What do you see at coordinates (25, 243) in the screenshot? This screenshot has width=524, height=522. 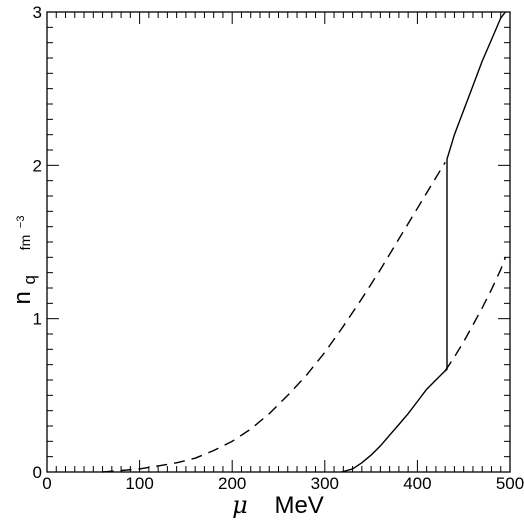 I see `y-axis-unit: fm` at bounding box center [25, 243].